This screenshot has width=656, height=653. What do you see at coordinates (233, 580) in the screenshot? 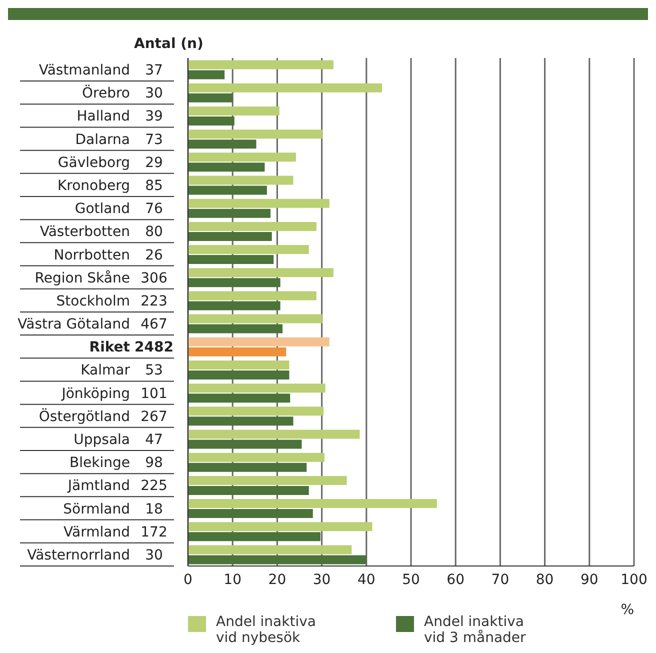
I see `x-tick-label: 10` at bounding box center [233, 580].